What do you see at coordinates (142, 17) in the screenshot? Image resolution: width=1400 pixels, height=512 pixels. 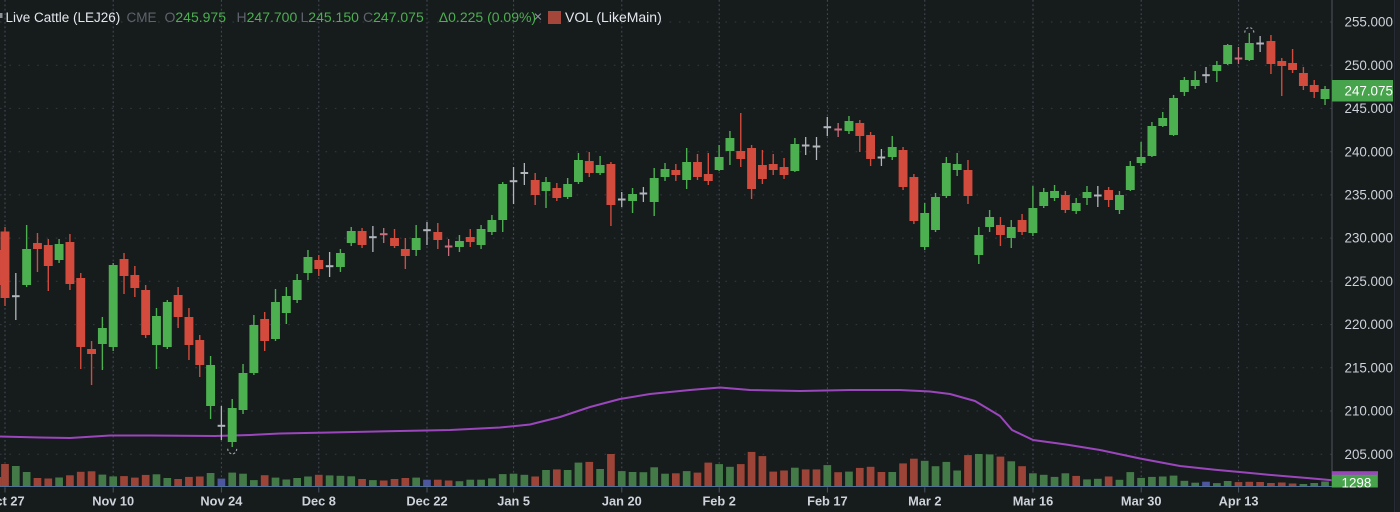 I see `svg-text: CME` at bounding box center [142, 17].